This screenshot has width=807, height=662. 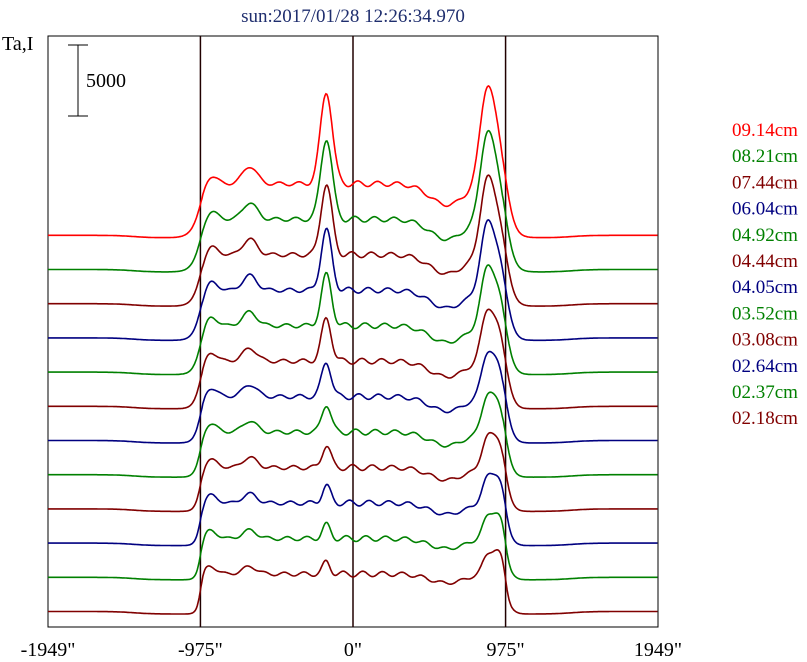 I want to click on legend-entry-03.52cm: 03.52cm, so click(x=765, y=313).